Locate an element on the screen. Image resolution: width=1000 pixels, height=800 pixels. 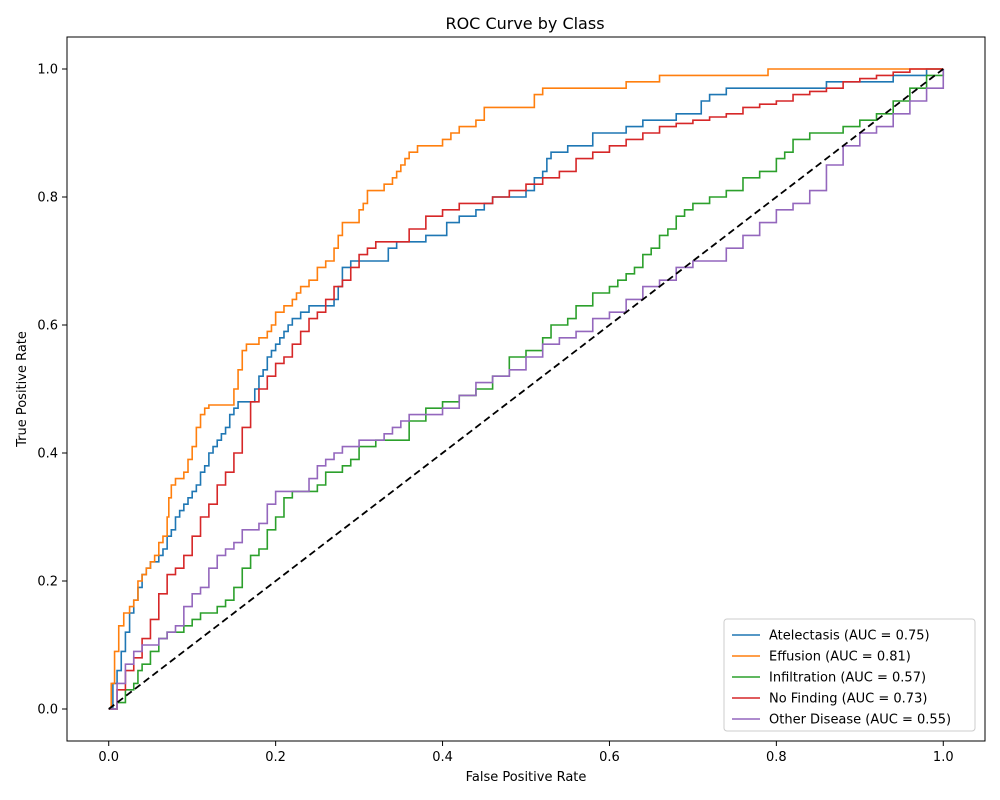
legend-box is located at coordinates (849, 675).